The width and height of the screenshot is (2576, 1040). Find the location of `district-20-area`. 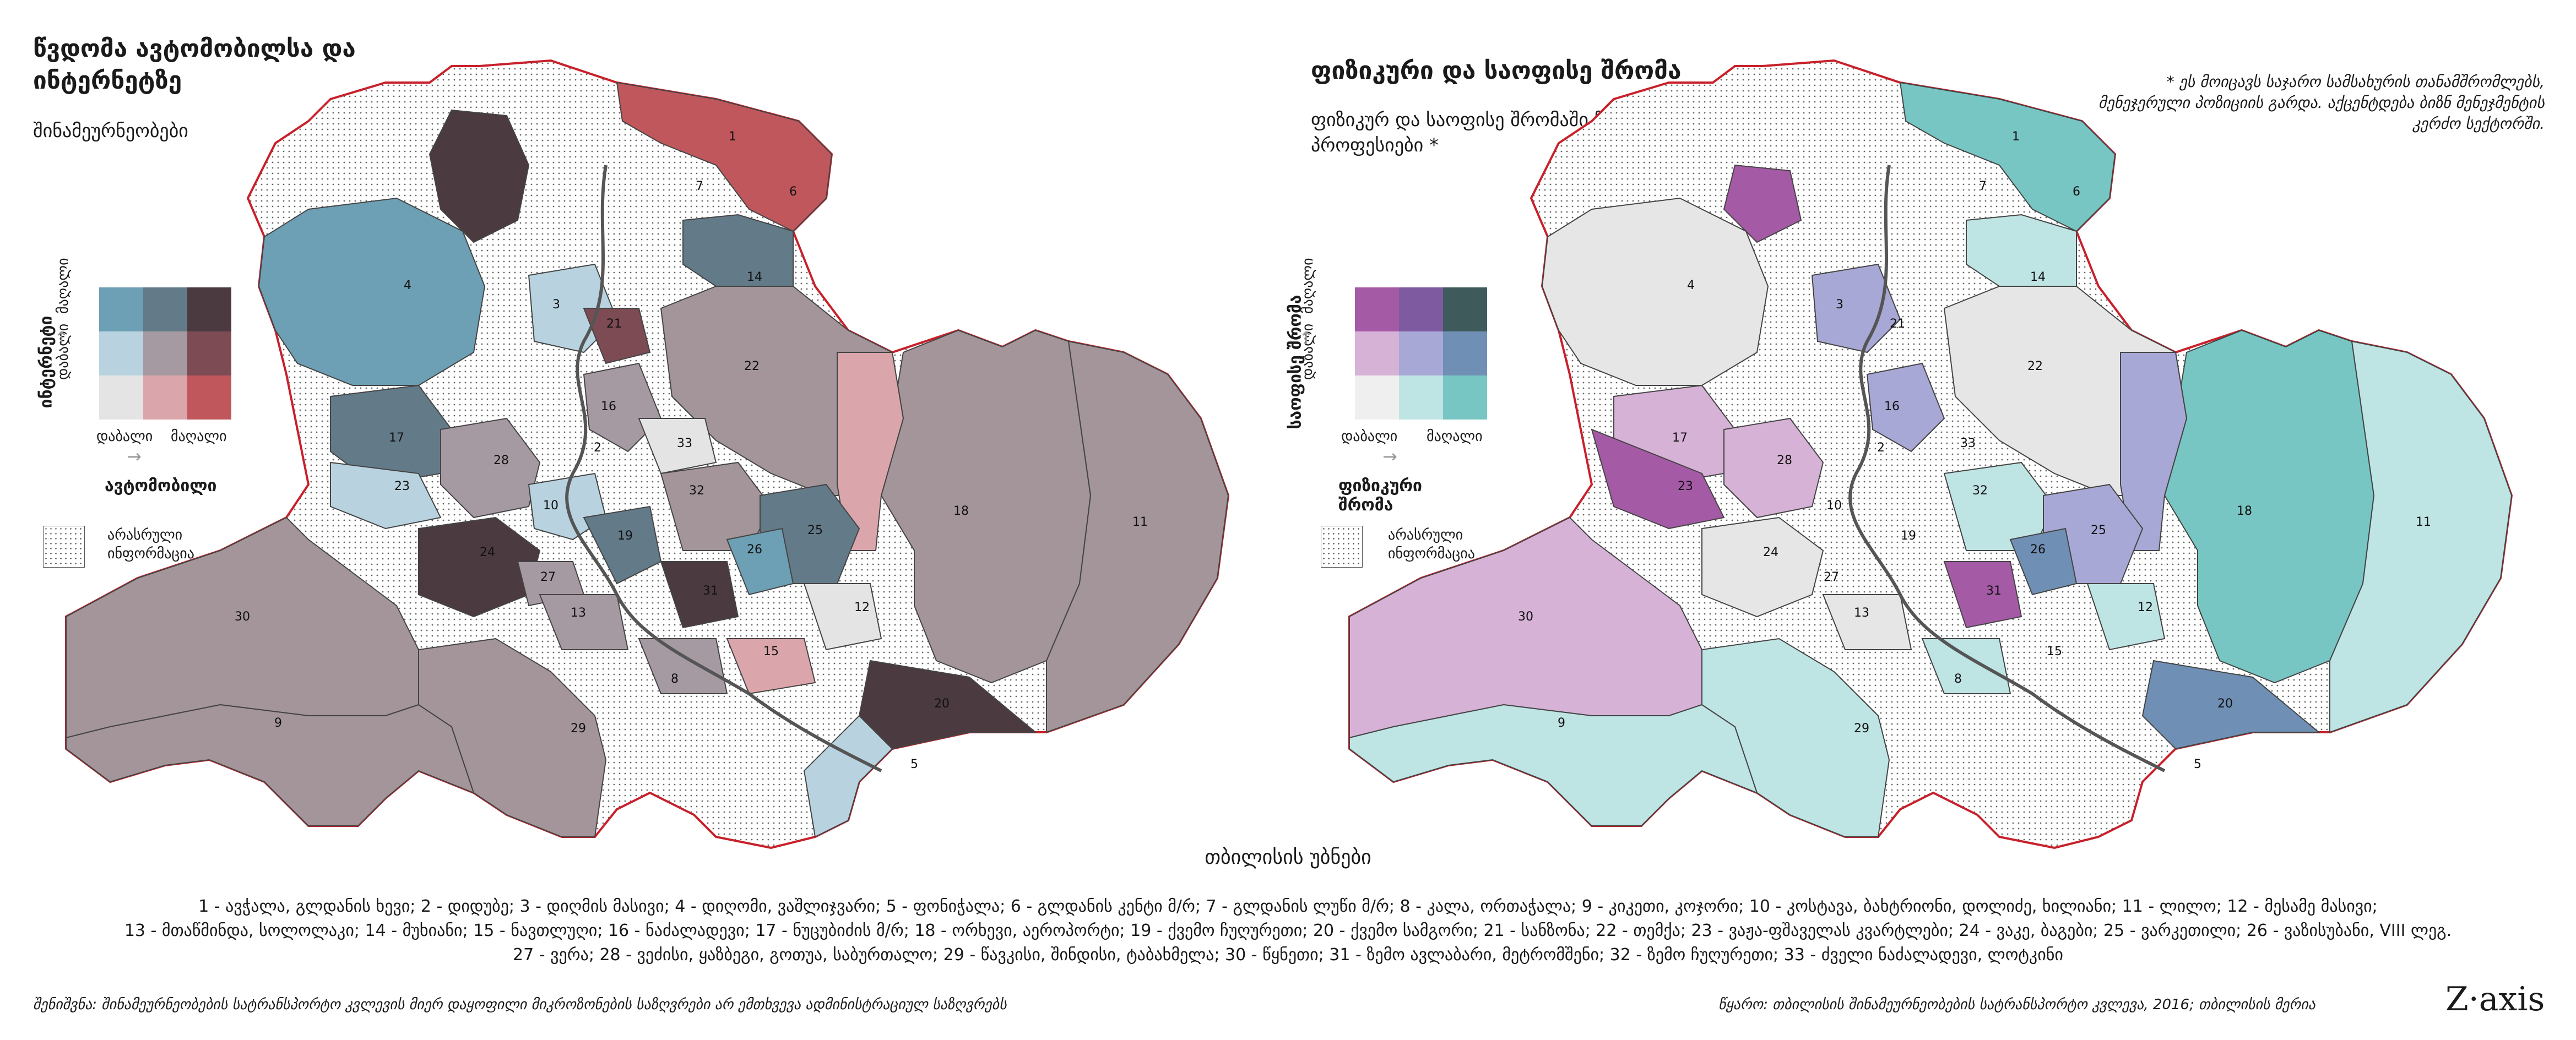

district-20-area is located at coordinates (2230, 705).